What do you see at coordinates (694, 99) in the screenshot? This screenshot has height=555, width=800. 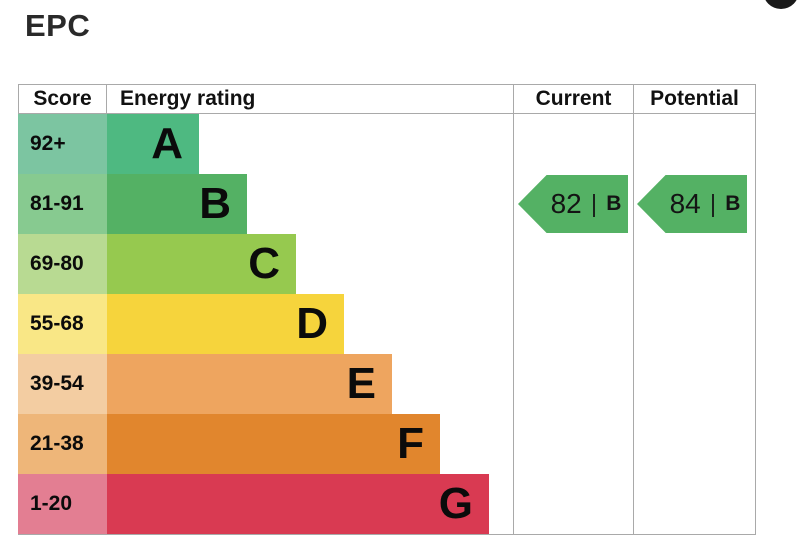 I see `header-potential: Potential` at bounding box center [694, 99].